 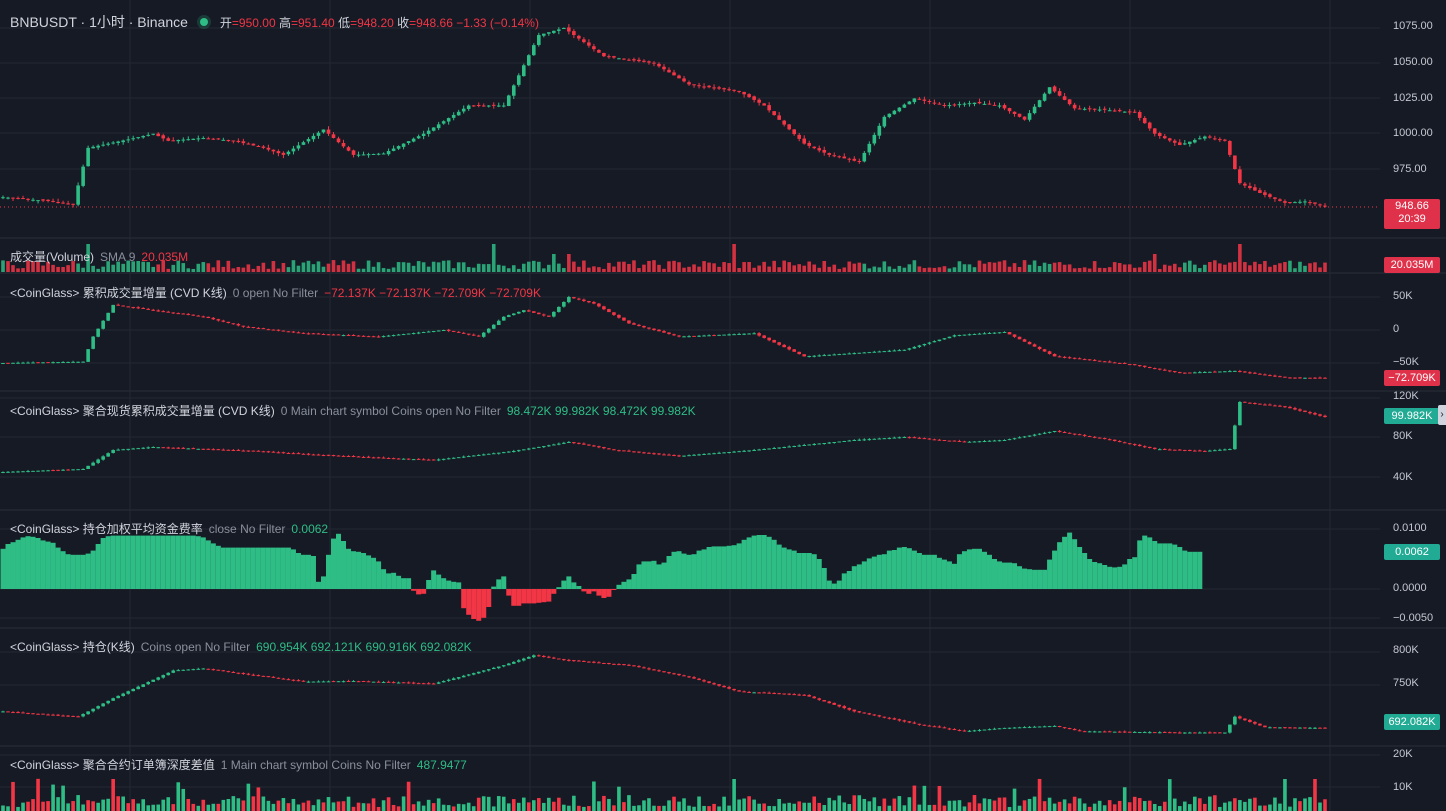 What do you see at coordinates (1442, 415) in the screenshot?
I see `scroll-right-icon: ›` at bounding box center [1442, 415].